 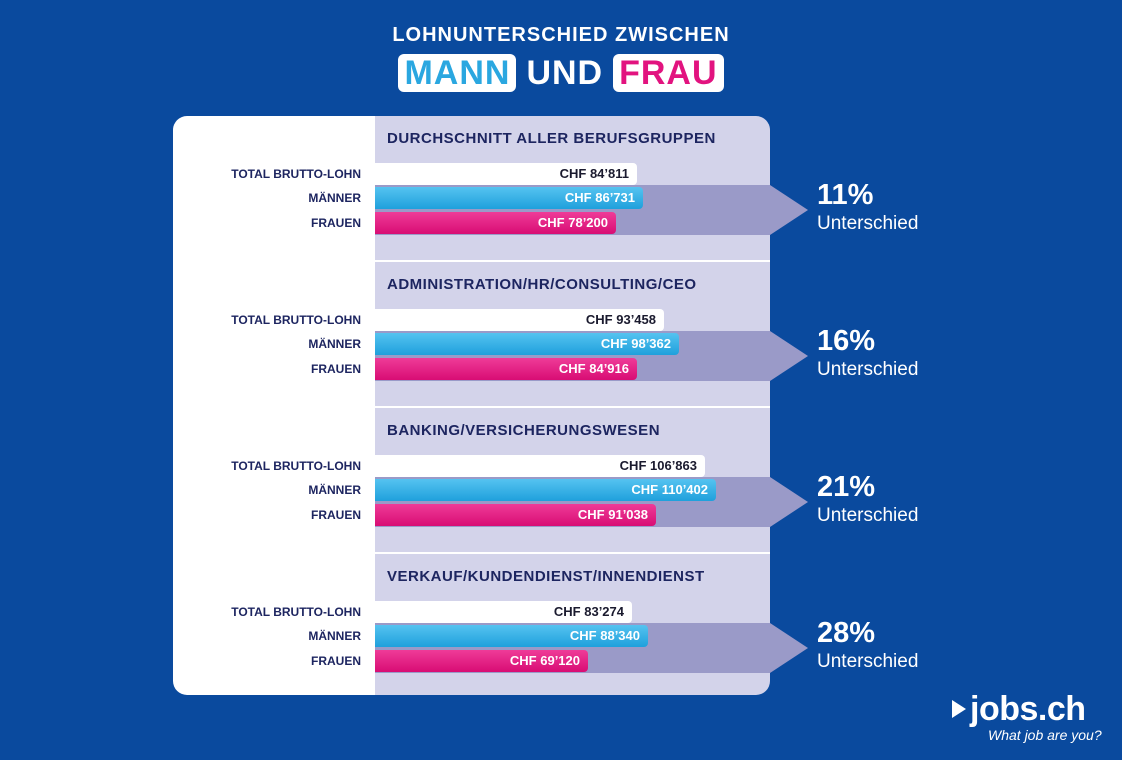 I want to click on difference-percent: 11%, so click(x=845, y=195).